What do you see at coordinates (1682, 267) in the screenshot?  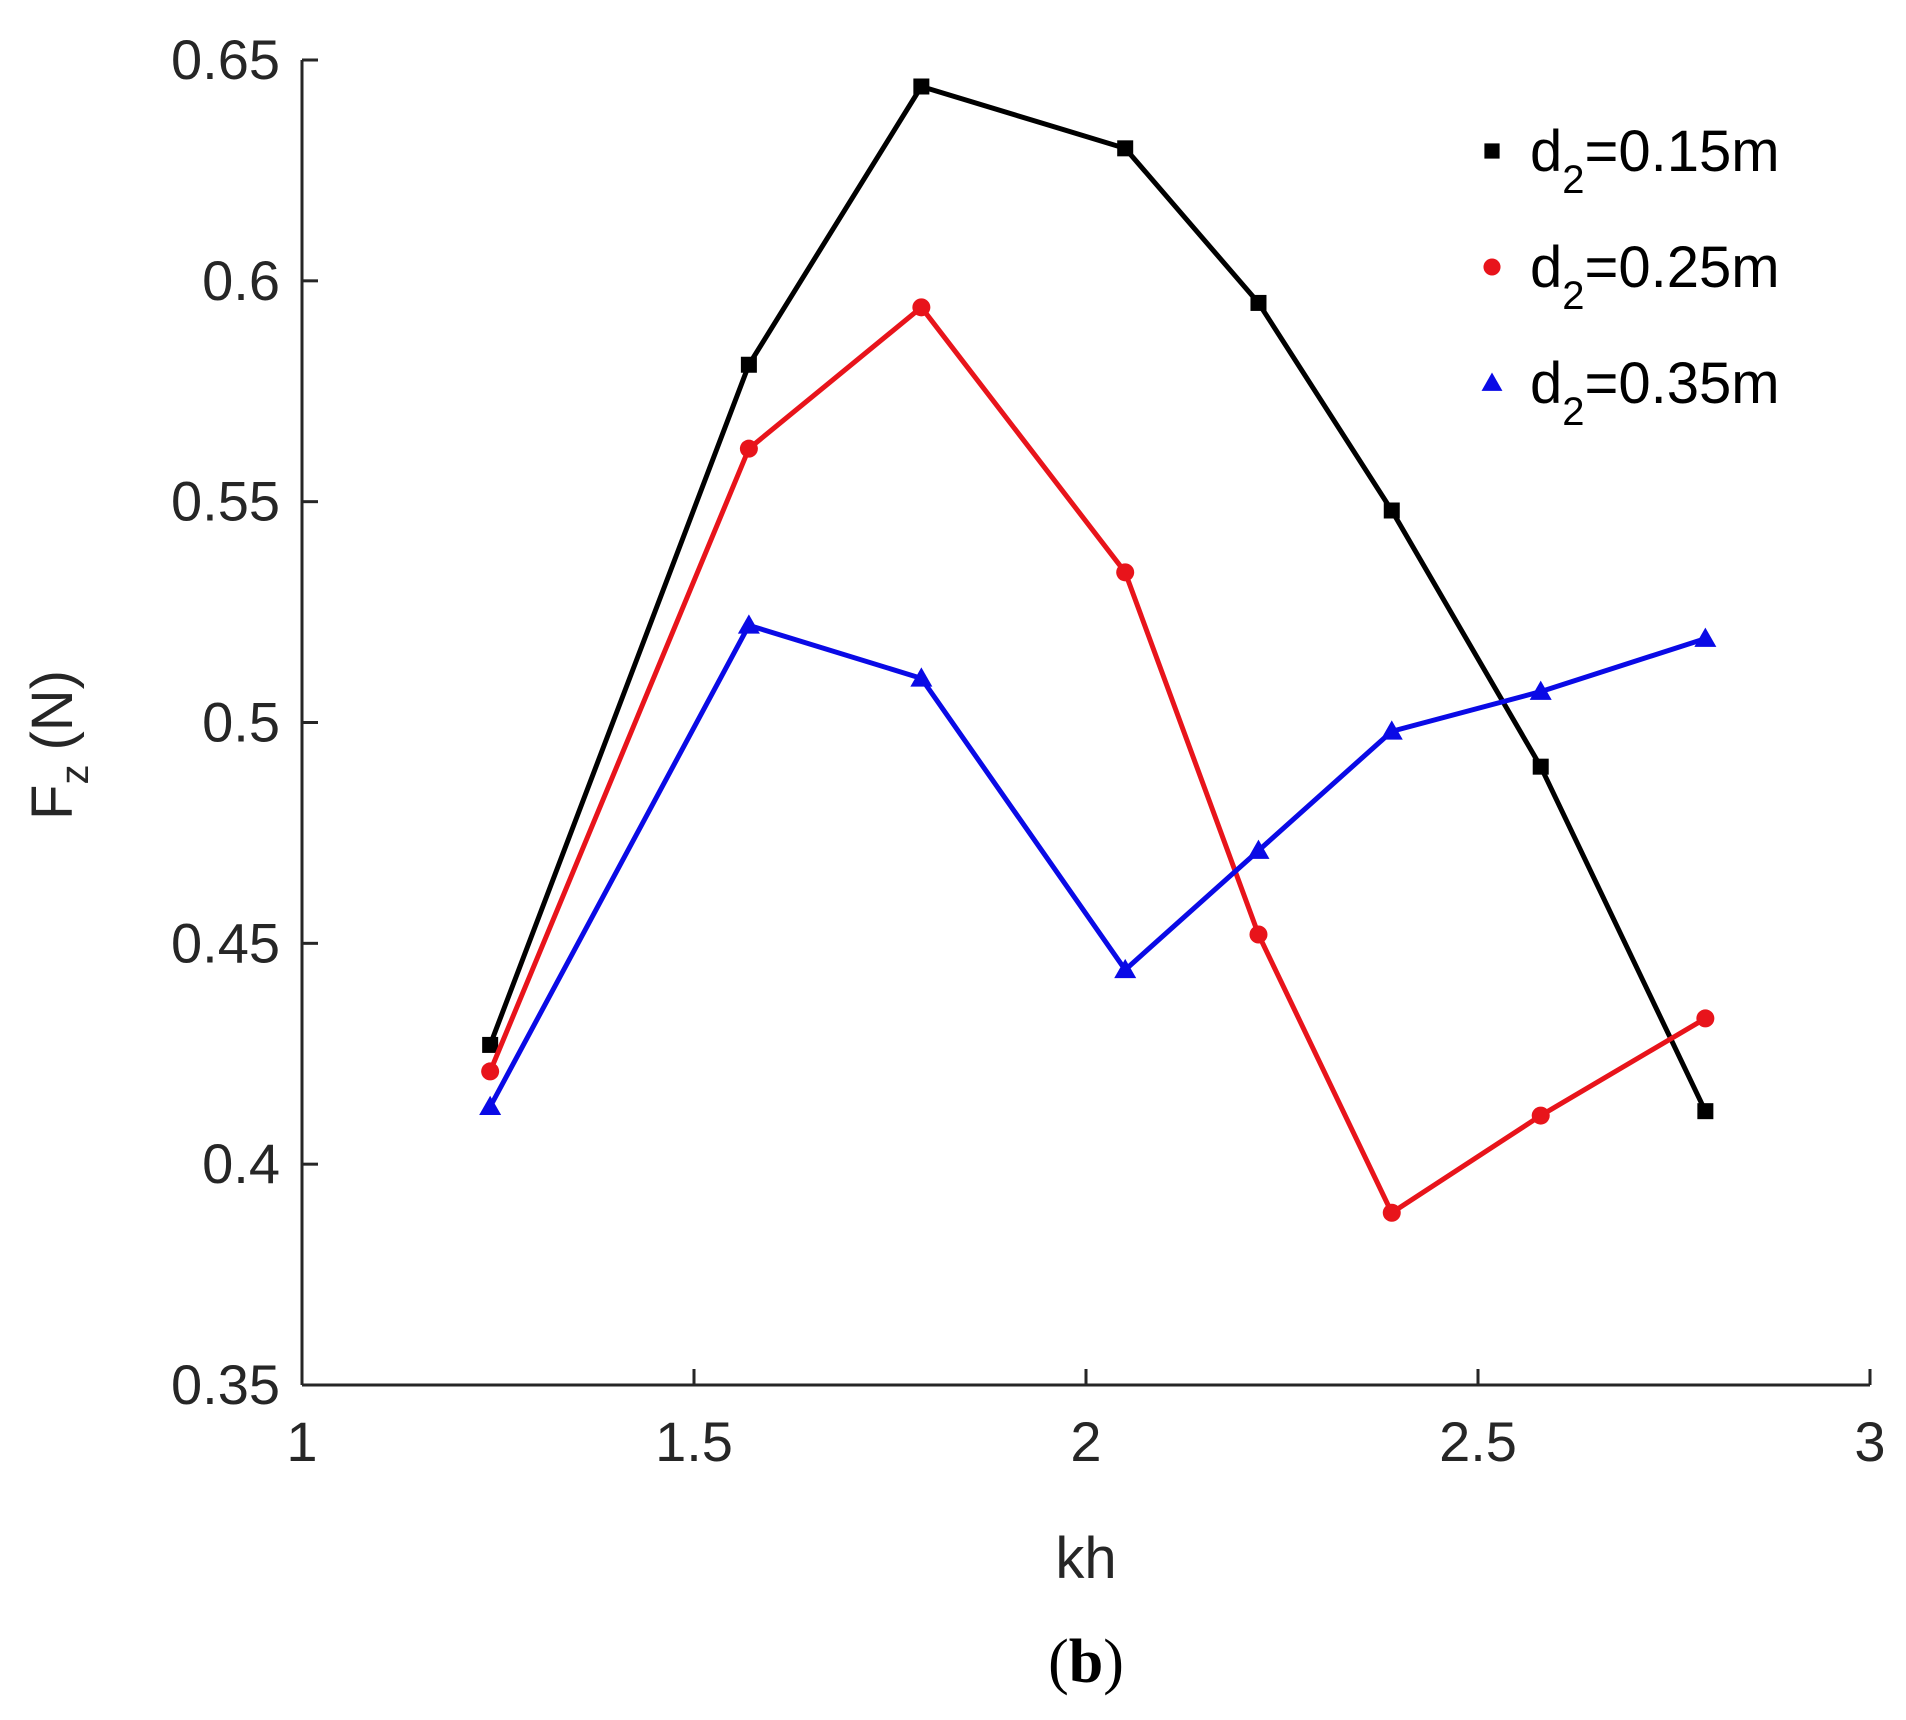 I see `legend-label-rest: =0.25m` at bounding box center [1682, 267].